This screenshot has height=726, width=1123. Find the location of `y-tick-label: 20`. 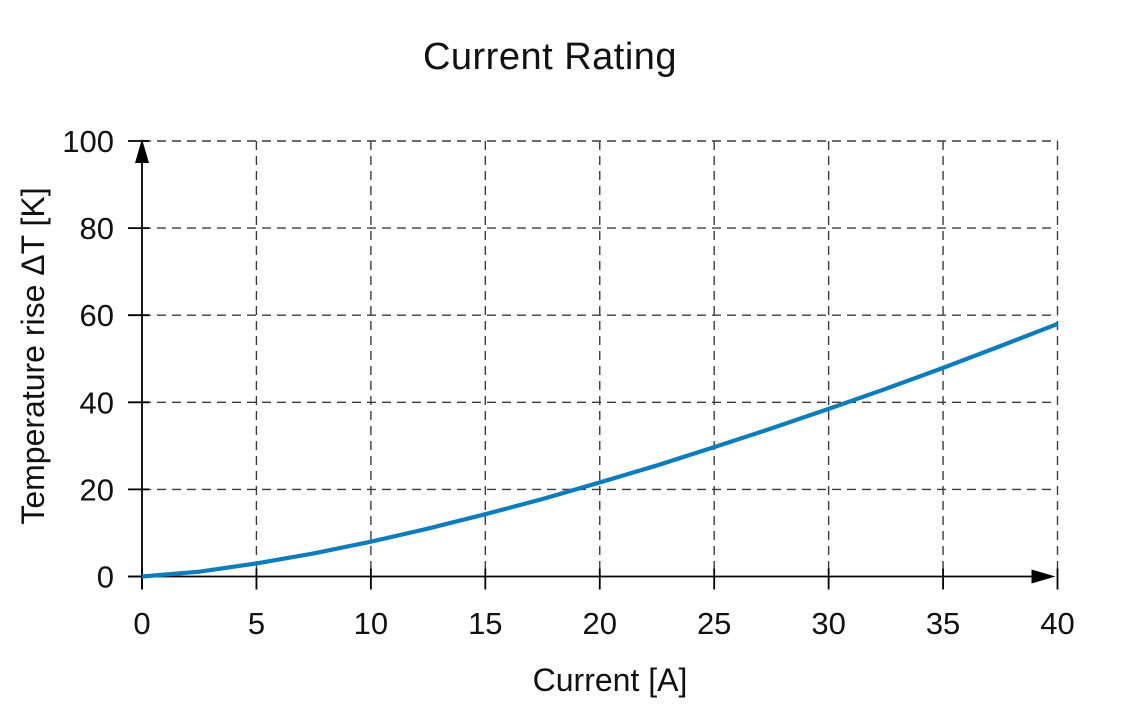

y-tick-label: 20 is located at coordinates (97, 489).